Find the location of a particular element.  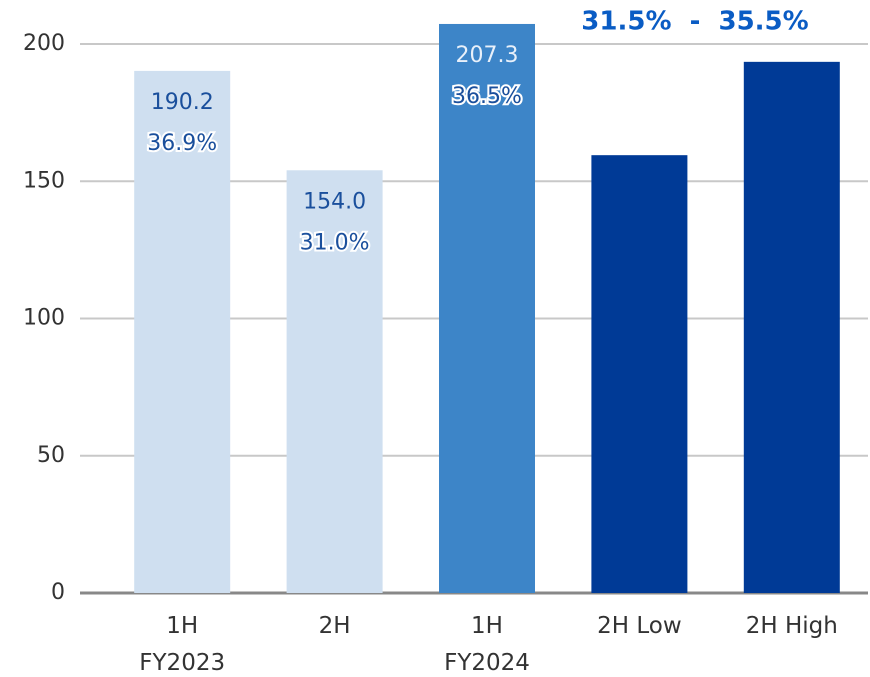

y-tick-label: 0 is located at coordinates (58, 592).